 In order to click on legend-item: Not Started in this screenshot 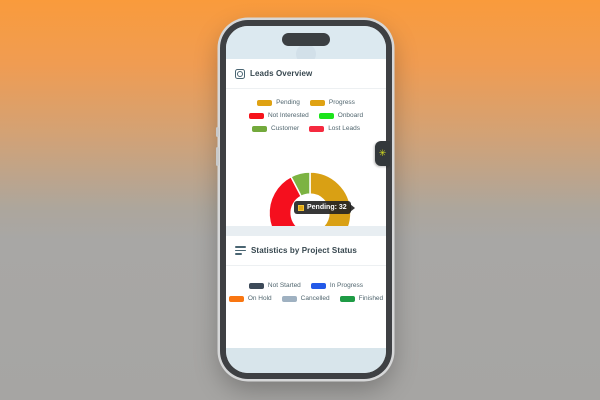, I will do `click(274, 285)`.